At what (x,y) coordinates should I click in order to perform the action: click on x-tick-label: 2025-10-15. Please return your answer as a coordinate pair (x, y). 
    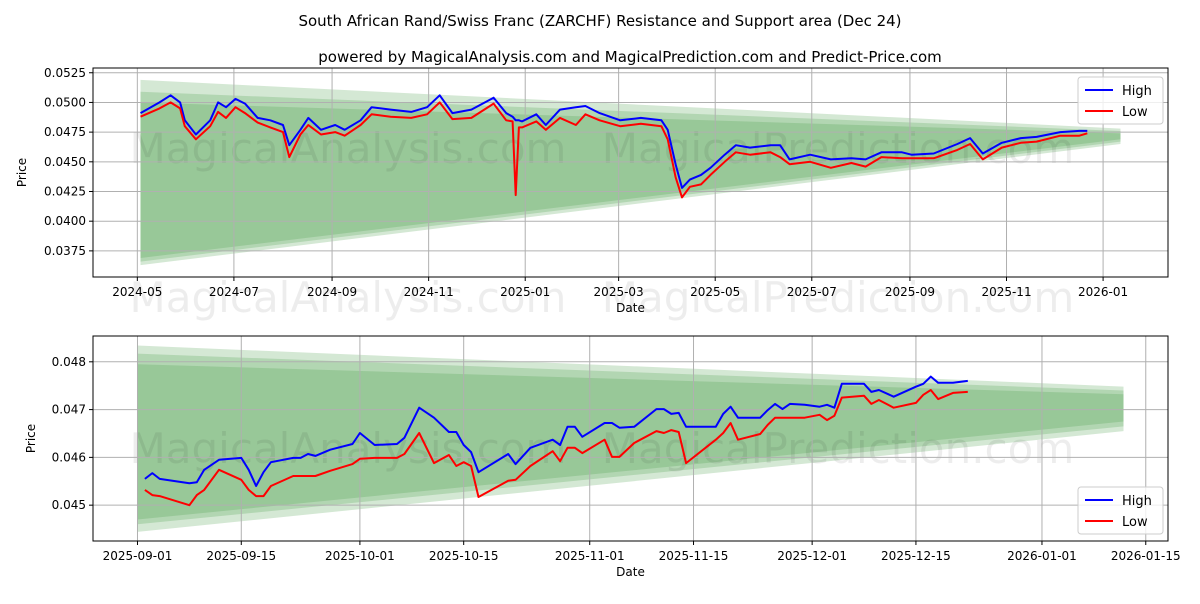
    Looking at the image, I should click on (464, 556).